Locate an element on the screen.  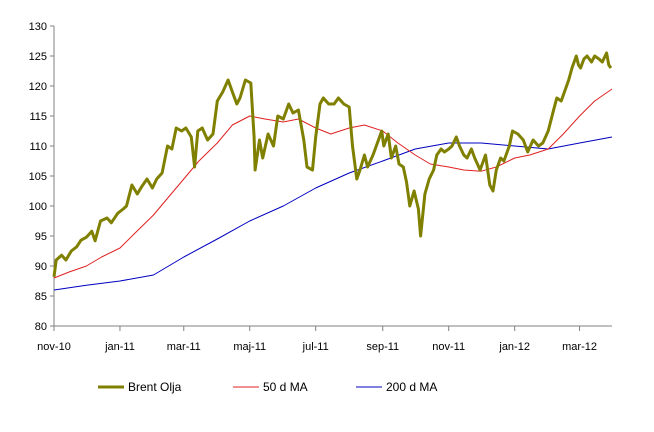
legend: Brent Olja 50 d MA 200 d MA is located at coordinates (267, 387).